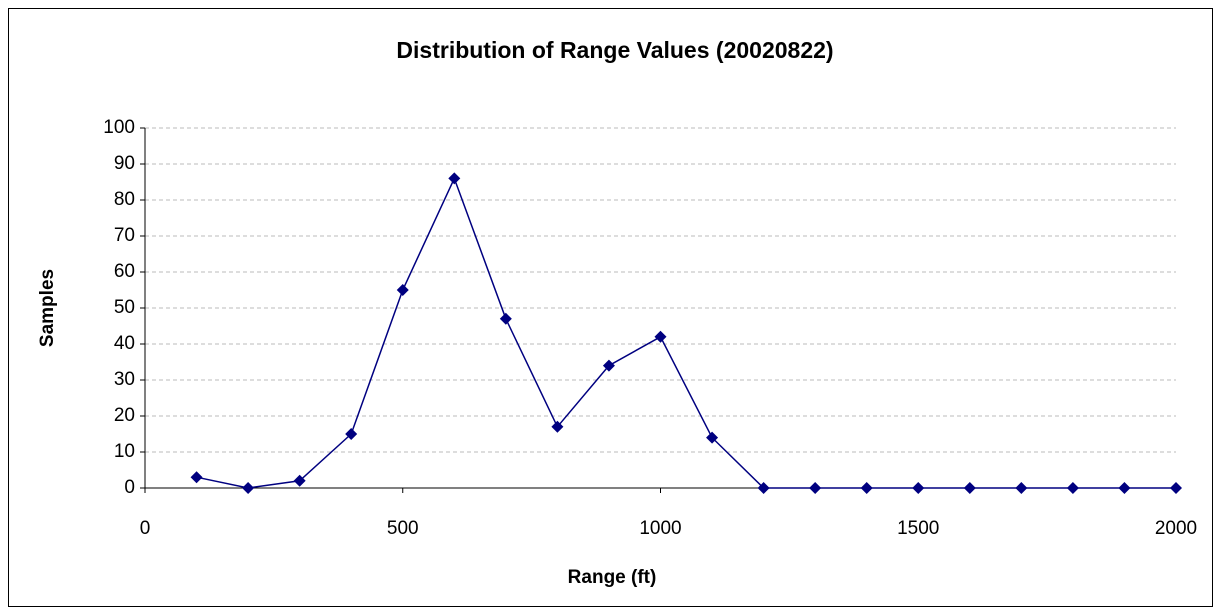 The width and height of the screenshot is (1222, 615). Describe the element at coordinates (129, 487) in the screenshot. I see `y-tick-label: 0` at that location.